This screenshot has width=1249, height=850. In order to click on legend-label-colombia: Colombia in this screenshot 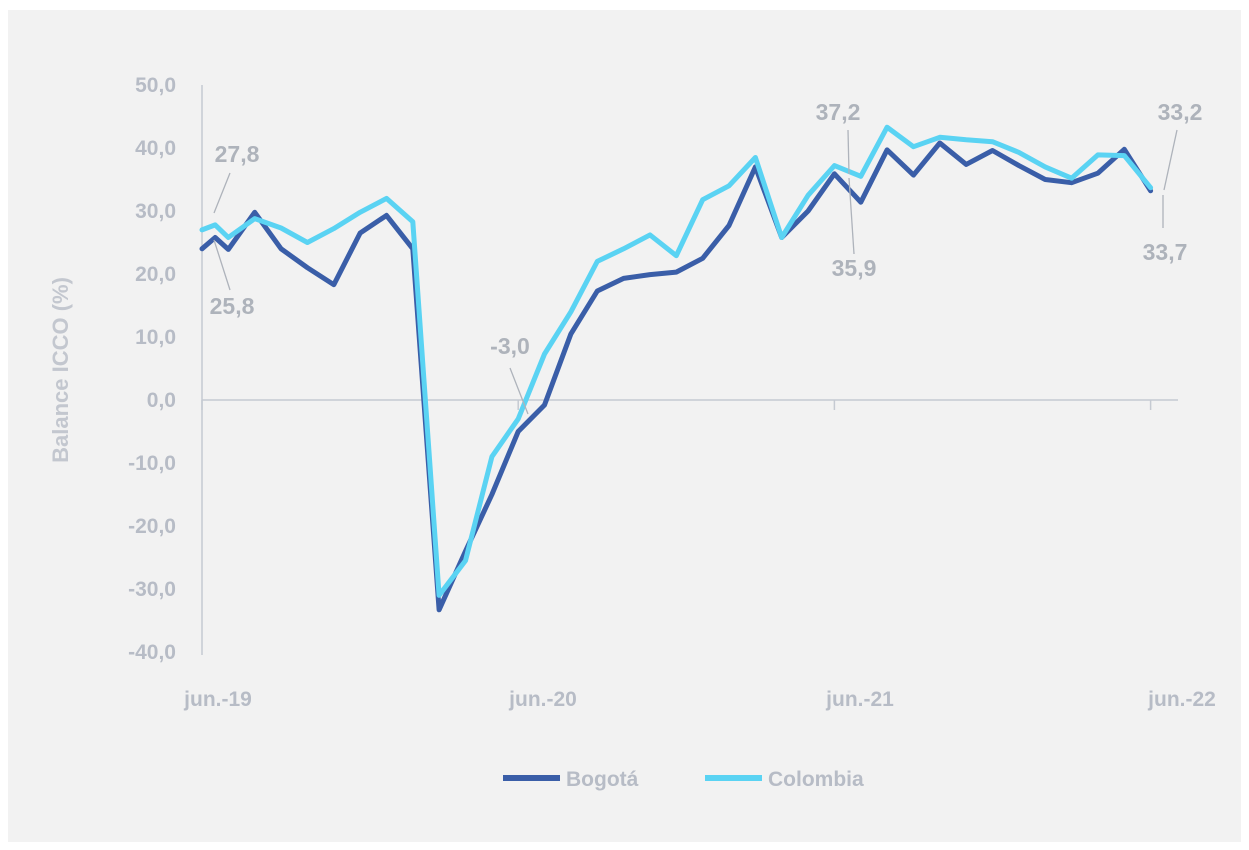, I will do `click(816, 779)`.